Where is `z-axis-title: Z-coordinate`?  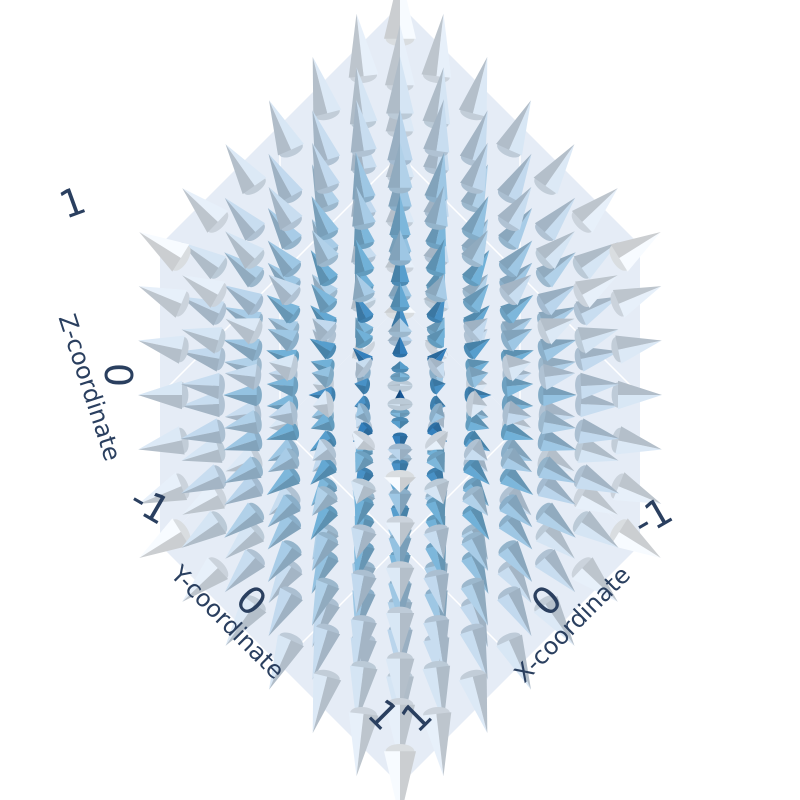 z-axis-title: Z-coordinate is located at coordinates (90, 388).